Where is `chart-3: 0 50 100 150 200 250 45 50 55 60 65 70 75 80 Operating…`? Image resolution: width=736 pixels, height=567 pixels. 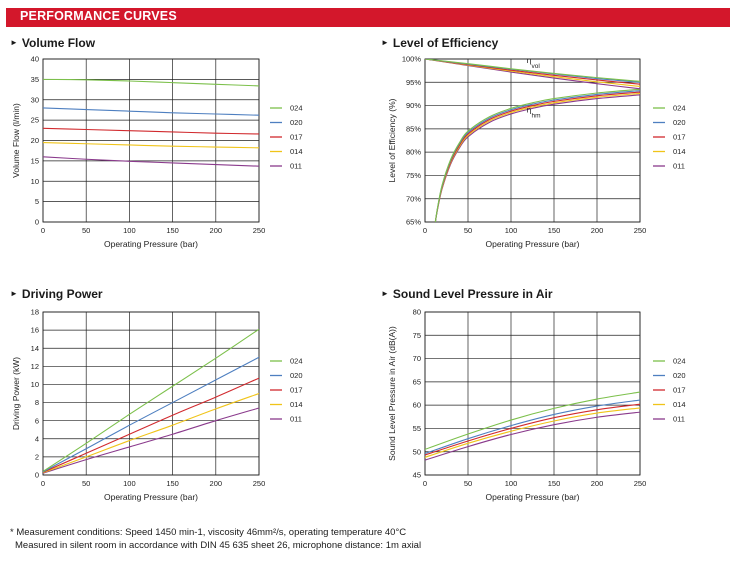 chart-3: 0 50 100 150 200 250 45 50 55 60 65 70 75 80 Operating… is located at coordinates (536, 405).